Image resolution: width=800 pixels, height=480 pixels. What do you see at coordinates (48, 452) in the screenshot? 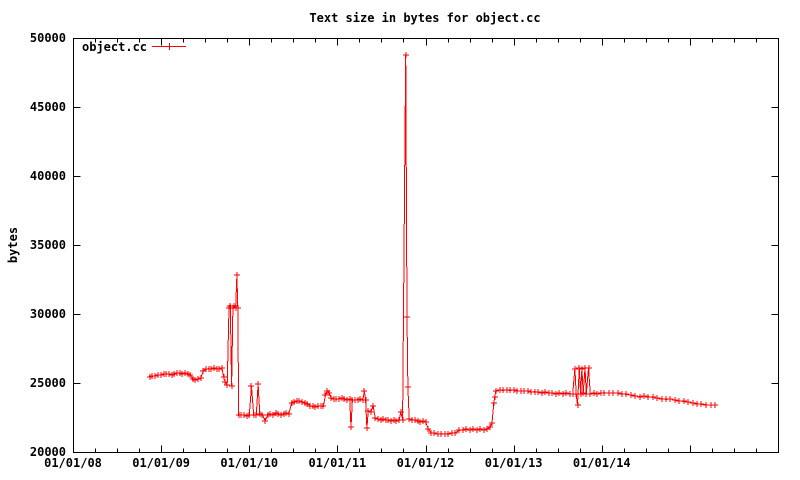
I see `y-axis-tick-label: 20000` at bounding box center [48, 452].